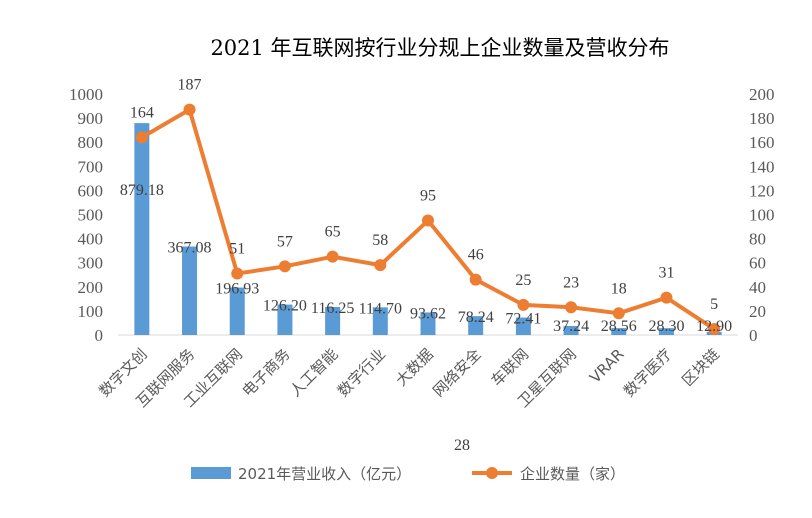  I want to click on left-tick-label: 1000, so click(86, 94).